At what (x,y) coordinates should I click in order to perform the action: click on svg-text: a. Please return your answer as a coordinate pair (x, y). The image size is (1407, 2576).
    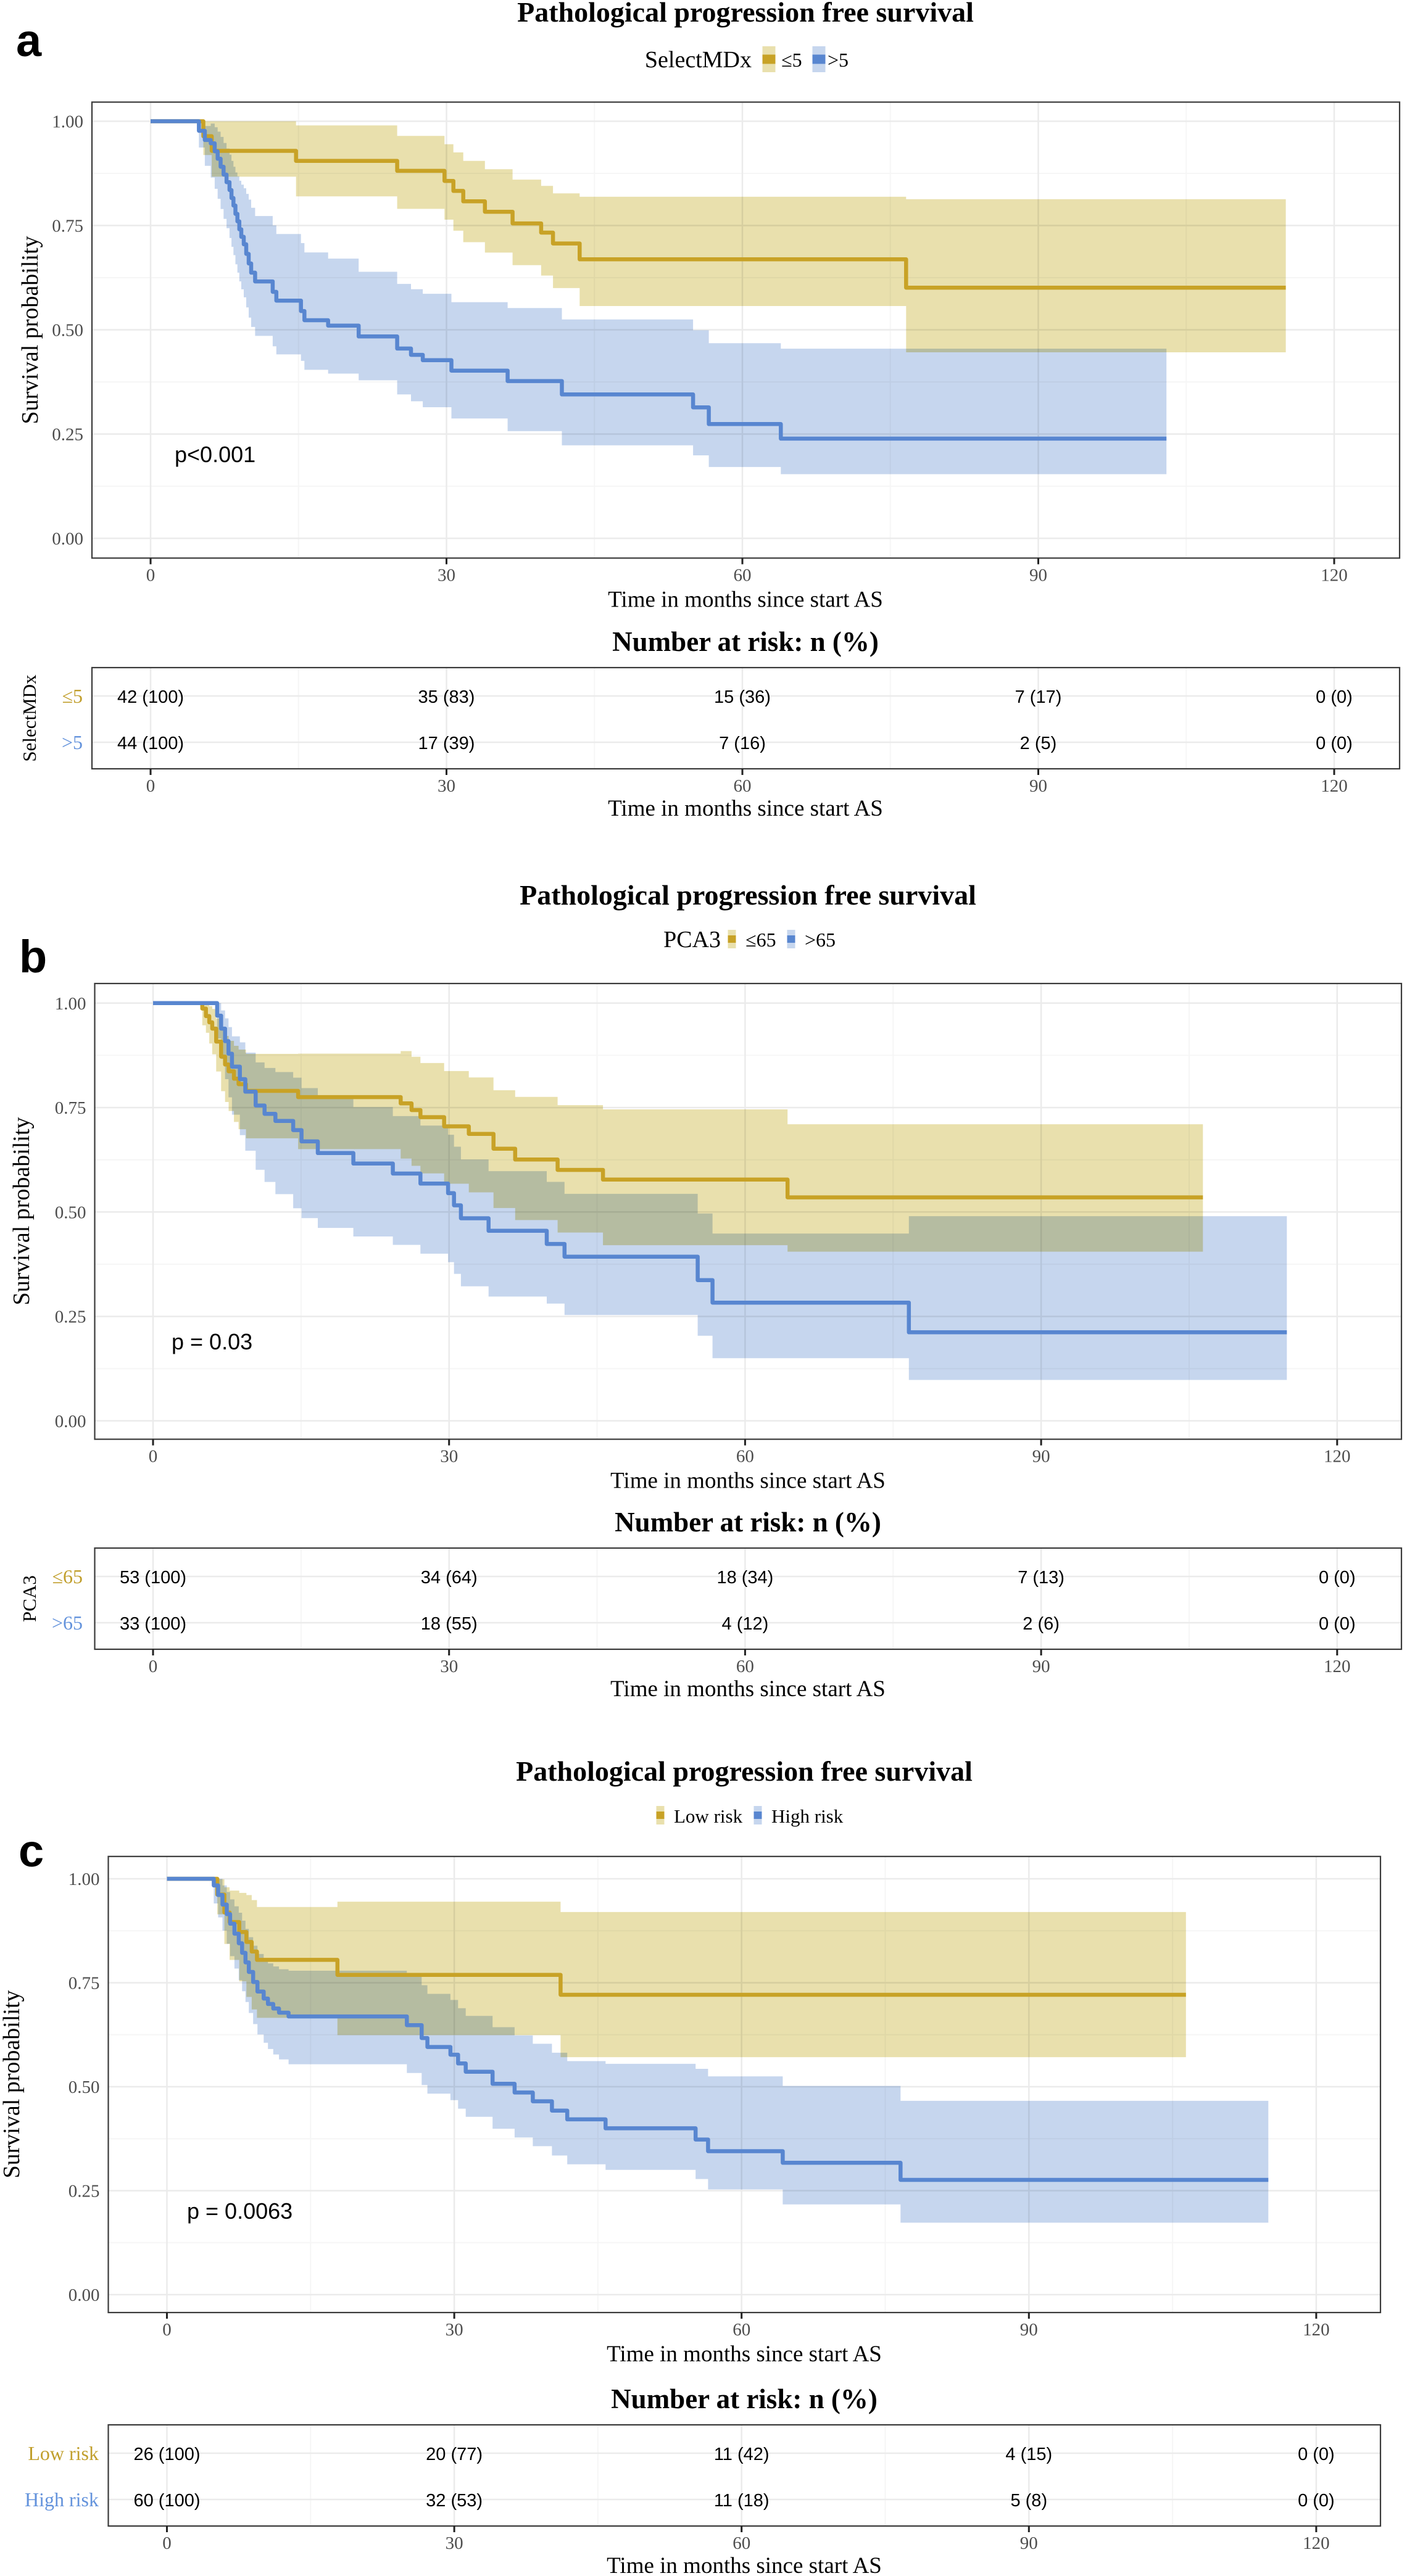
    Looking at the image, I should click on (29, 40).